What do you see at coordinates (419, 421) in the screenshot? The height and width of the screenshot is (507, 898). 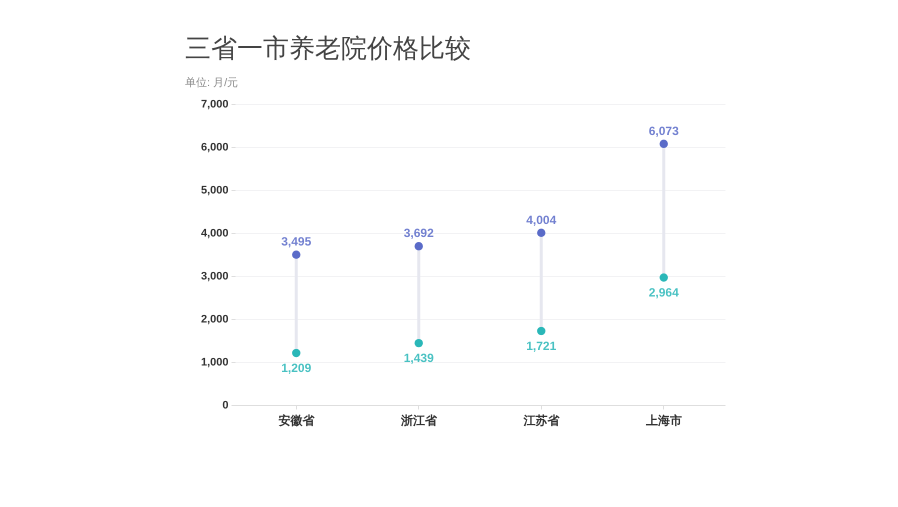 I see `x-tick-label: 浙江省` at bounding box center [419, 421].